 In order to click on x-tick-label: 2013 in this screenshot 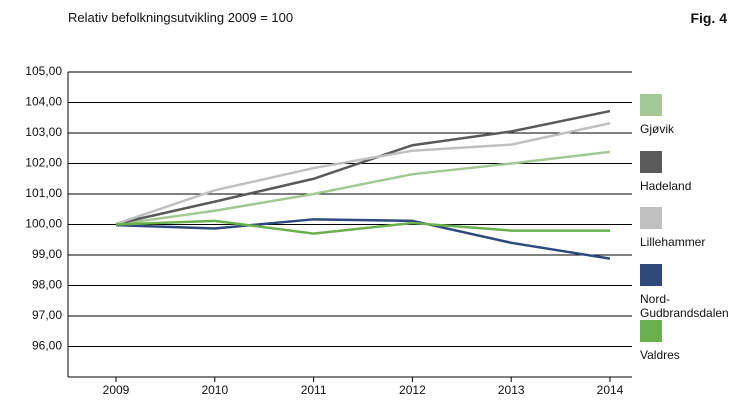, I will do `click(511, 390)`.